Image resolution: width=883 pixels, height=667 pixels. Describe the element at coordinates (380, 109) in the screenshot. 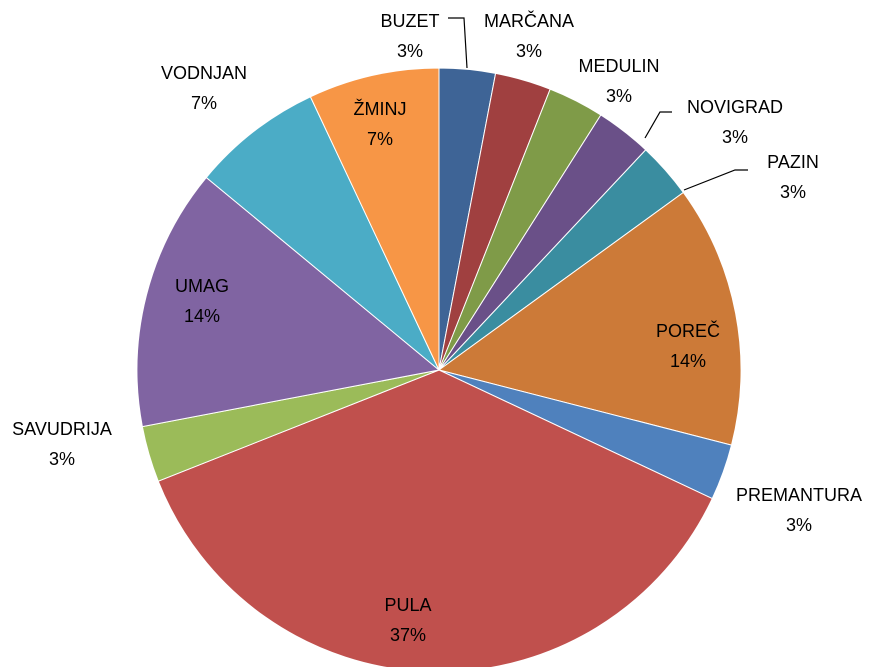

I see `slice-label: ŽMINJ` at that location.